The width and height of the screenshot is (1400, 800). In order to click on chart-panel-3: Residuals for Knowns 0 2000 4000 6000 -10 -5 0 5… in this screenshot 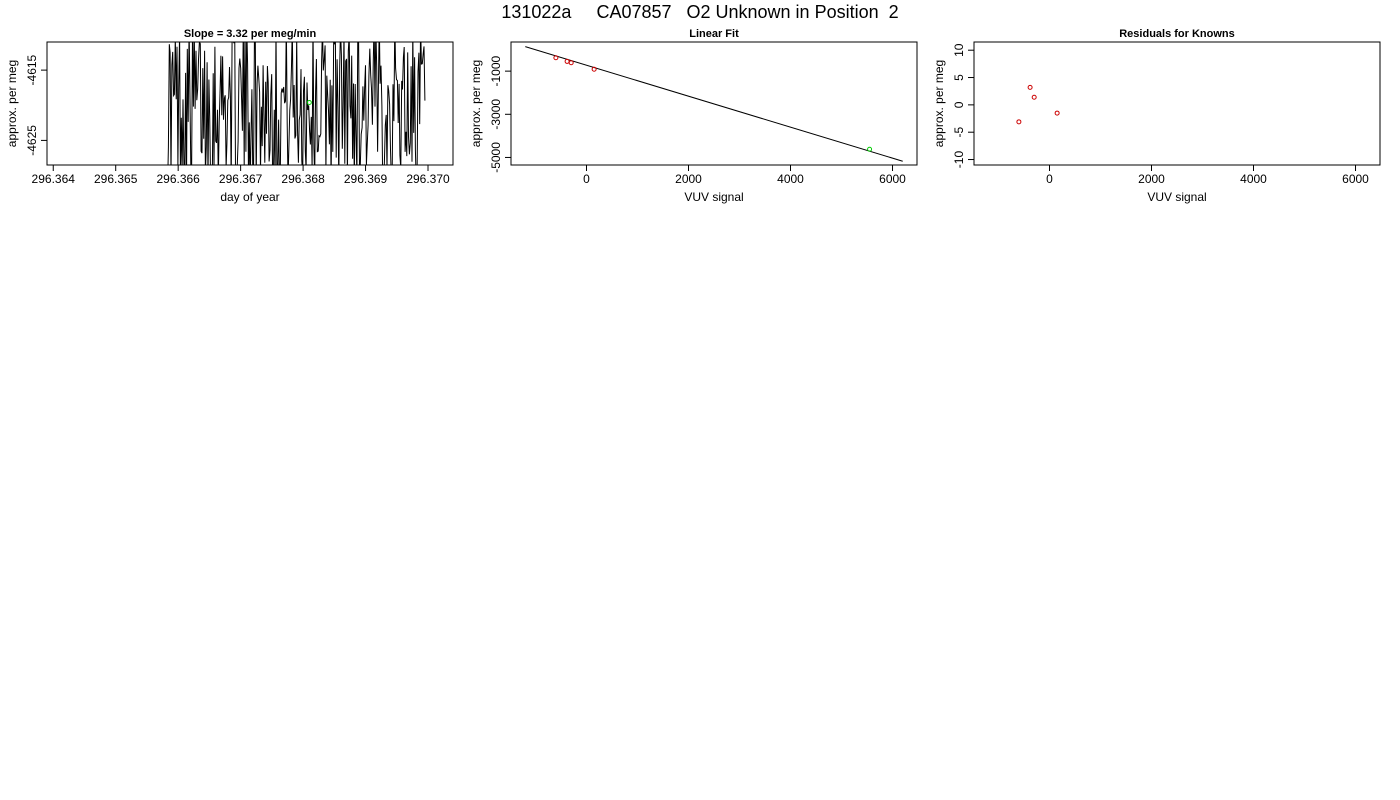, I will do `click(1156, 116)`.